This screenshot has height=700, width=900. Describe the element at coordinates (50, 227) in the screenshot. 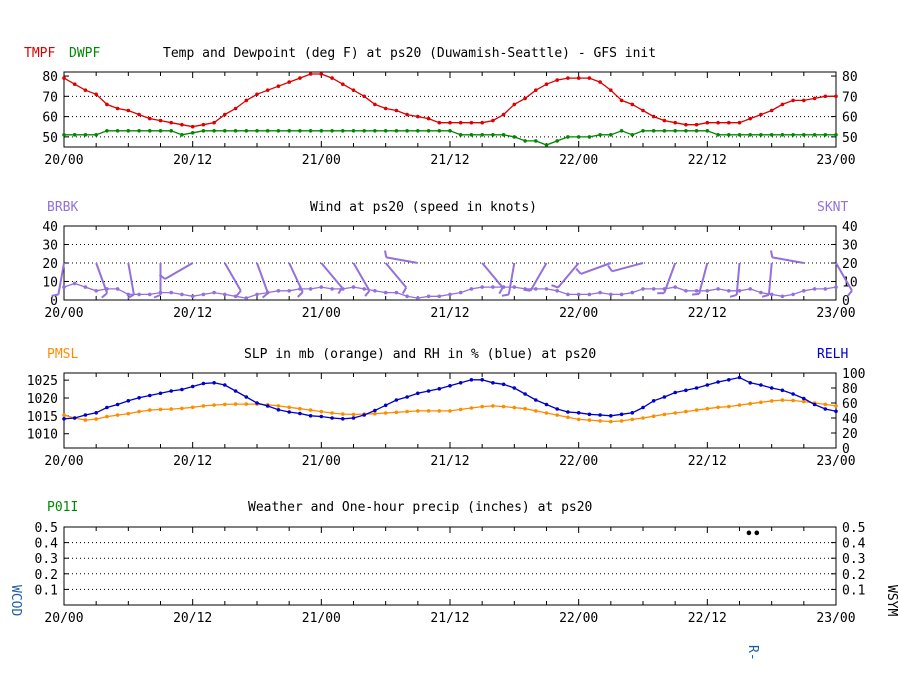

I see `y-tick-label: 40` at that location.